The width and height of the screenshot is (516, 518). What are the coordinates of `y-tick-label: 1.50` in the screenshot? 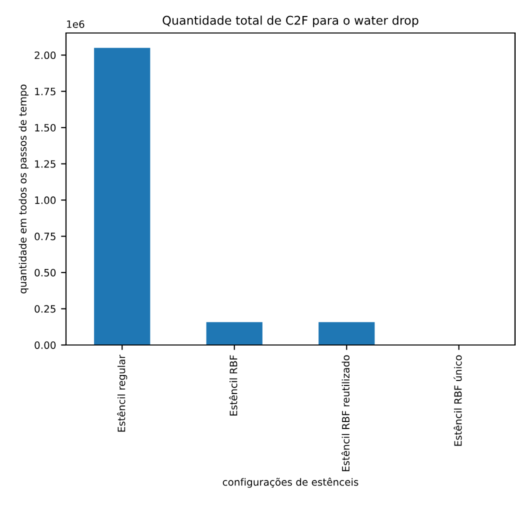 It's located at (45, 128).